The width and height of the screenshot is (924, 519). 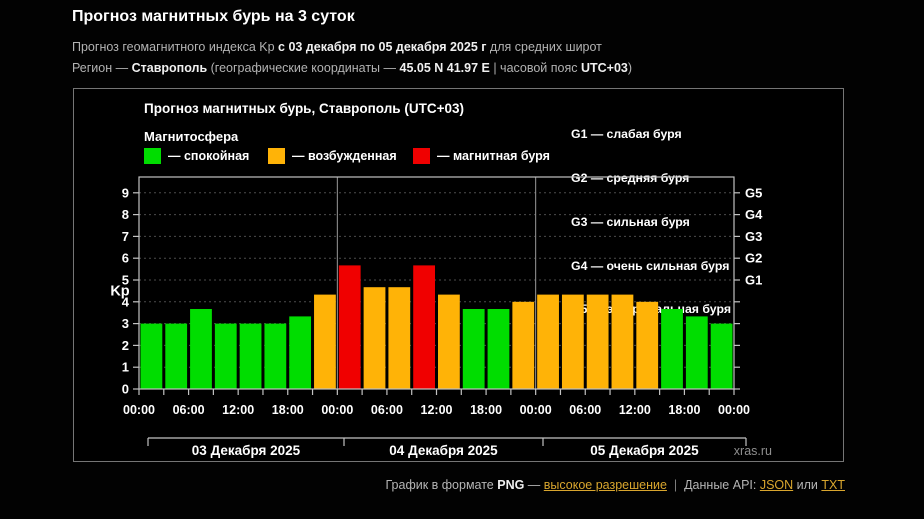 I want to click on svg-text: 03 Декабря 2025, so click(x=246, y=450).